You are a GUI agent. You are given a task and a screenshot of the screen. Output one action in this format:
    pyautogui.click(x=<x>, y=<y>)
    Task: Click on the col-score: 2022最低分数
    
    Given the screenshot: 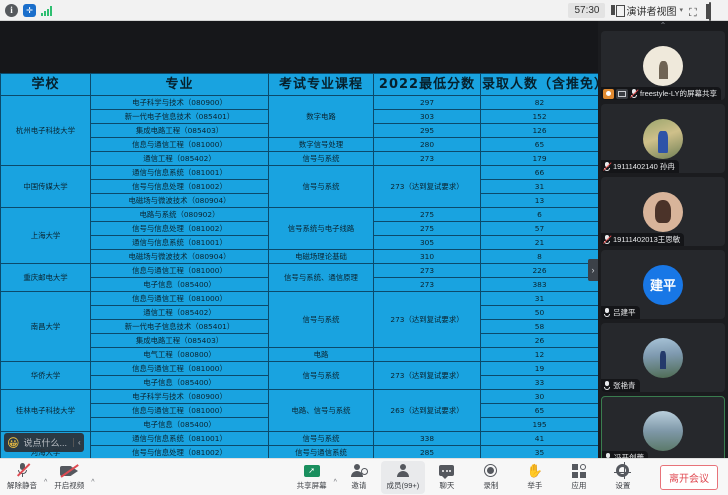 What is the action you would take?
    pyautogui.click(x=427, y=84)
    